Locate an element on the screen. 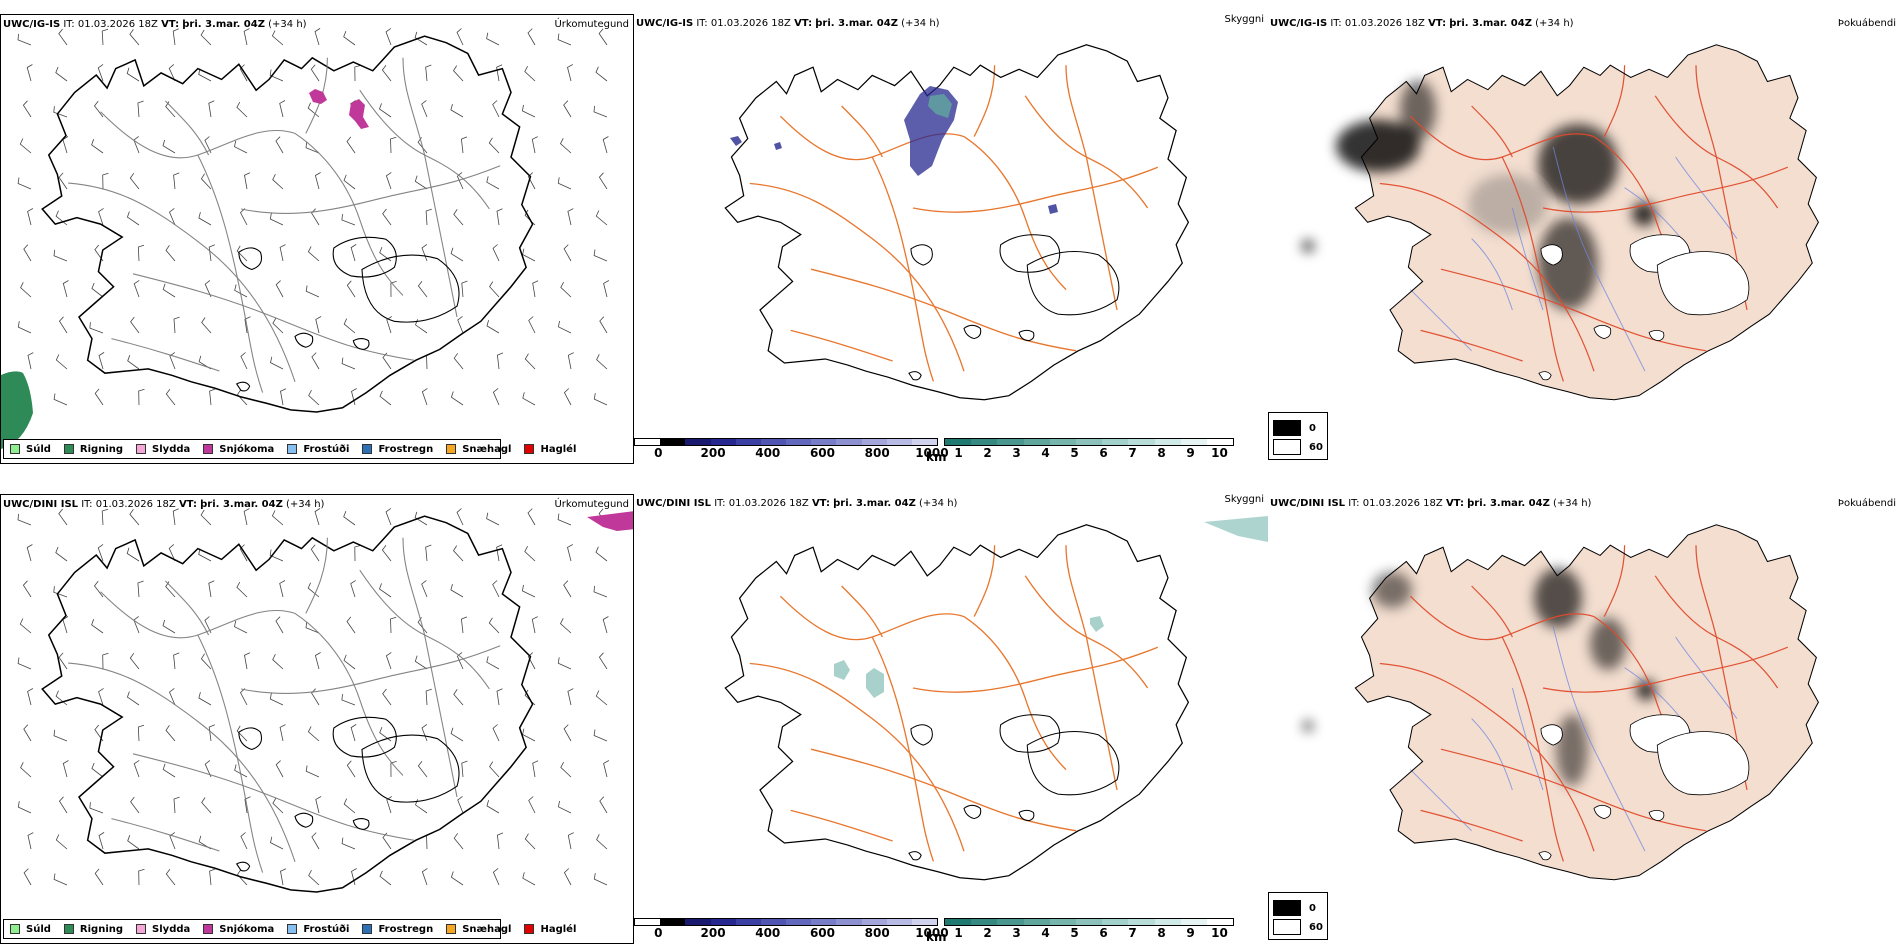 Image resolution: width=1900 pixels, height=950 pixels. panel-title-precip: Úrkomutegund is located at coordinates (591, 504).